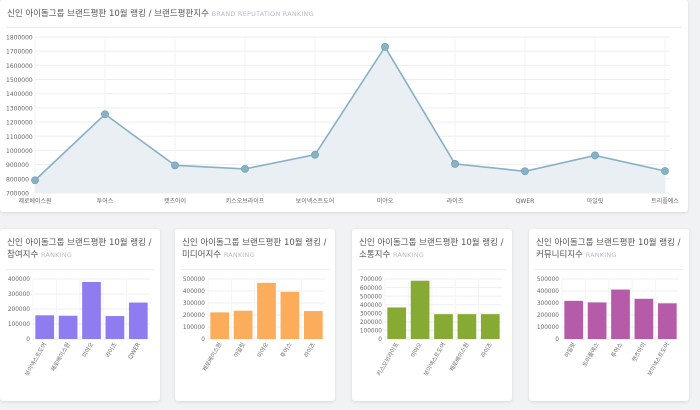 Image resolution: width=700 pixels, height=410 pixels. Describe the element at coordinates (17, 179) in the screenshot. I see `main-y-tick-label: 800000` at that location.